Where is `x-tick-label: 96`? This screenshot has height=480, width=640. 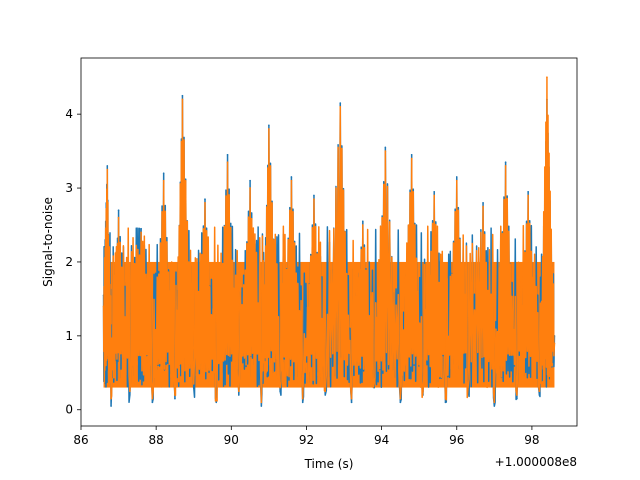
x-tick-label: 96 is located at coordinates (456, 440).